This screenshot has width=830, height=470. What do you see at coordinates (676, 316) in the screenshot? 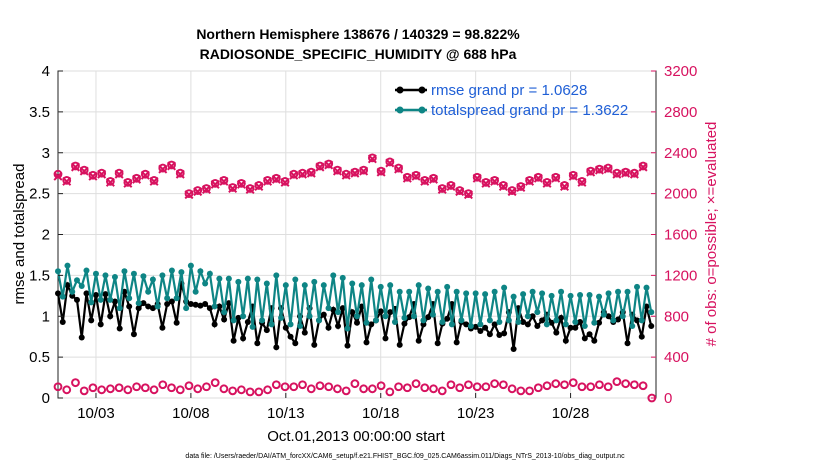
I see `y-right-tick-label: 800` at bounding box center [676, 316].